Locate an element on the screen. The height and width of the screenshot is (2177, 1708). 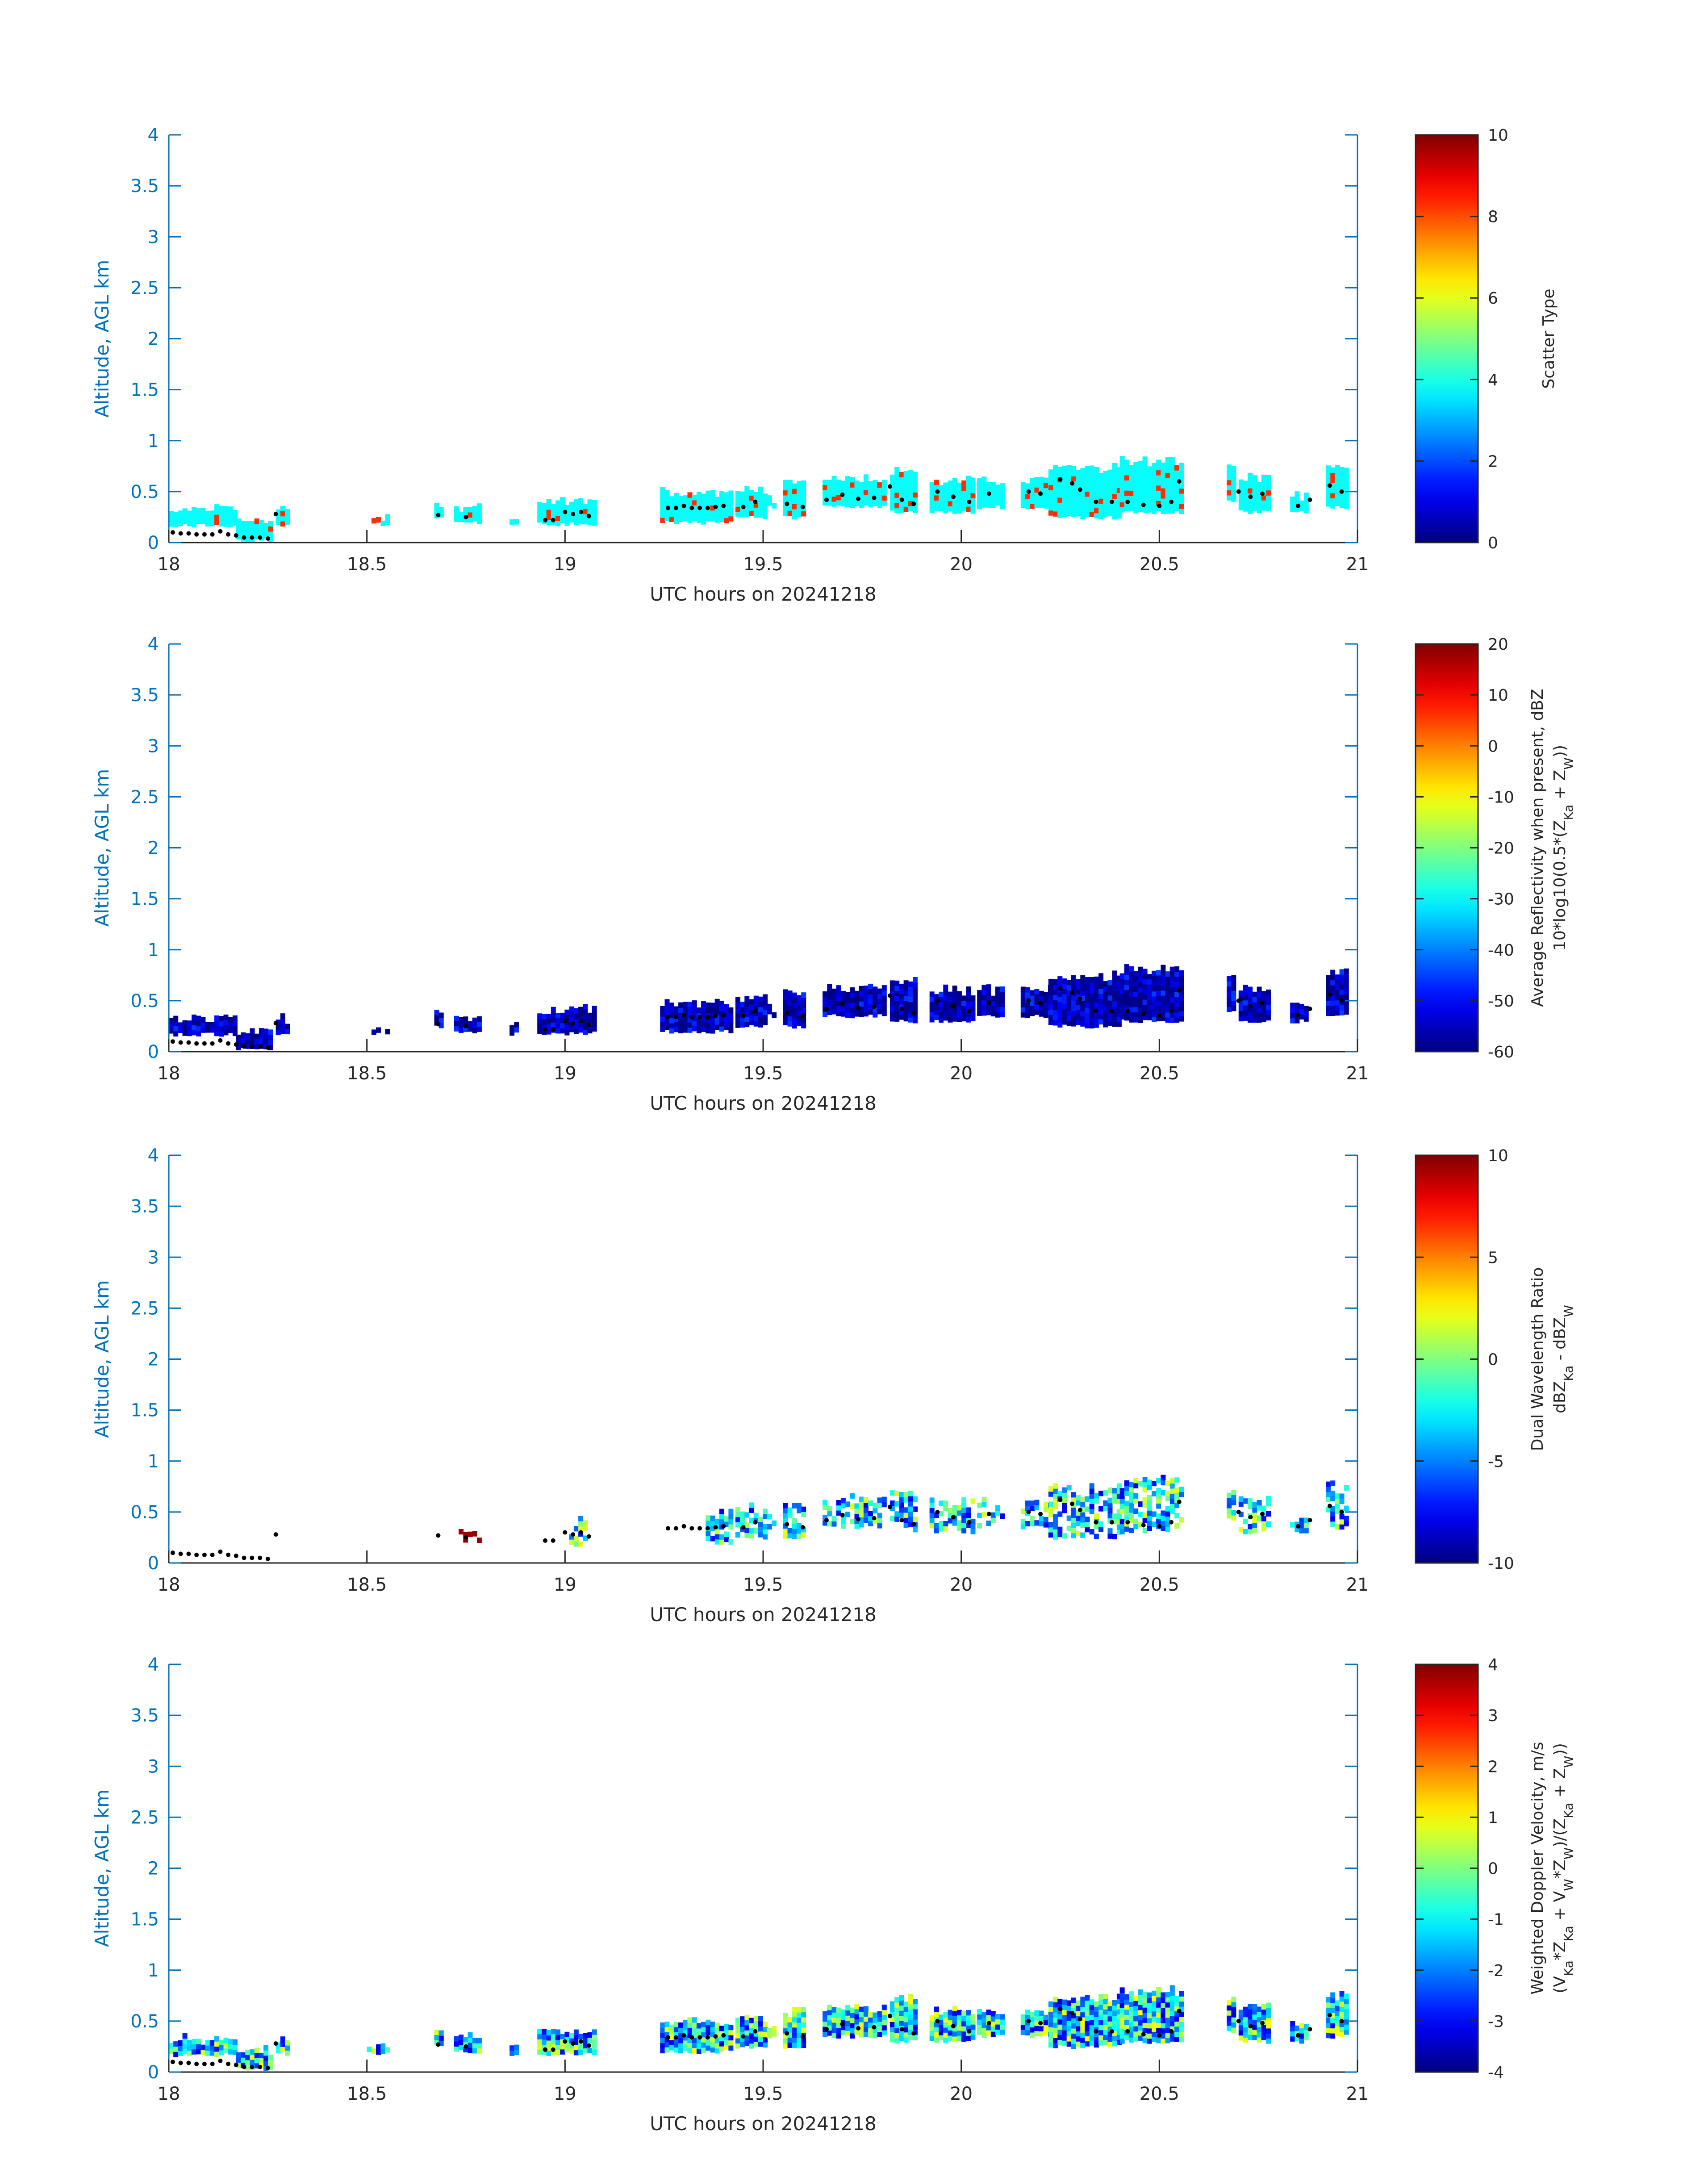
y-tick-label: 4 is located at coordinates (153, 1665).